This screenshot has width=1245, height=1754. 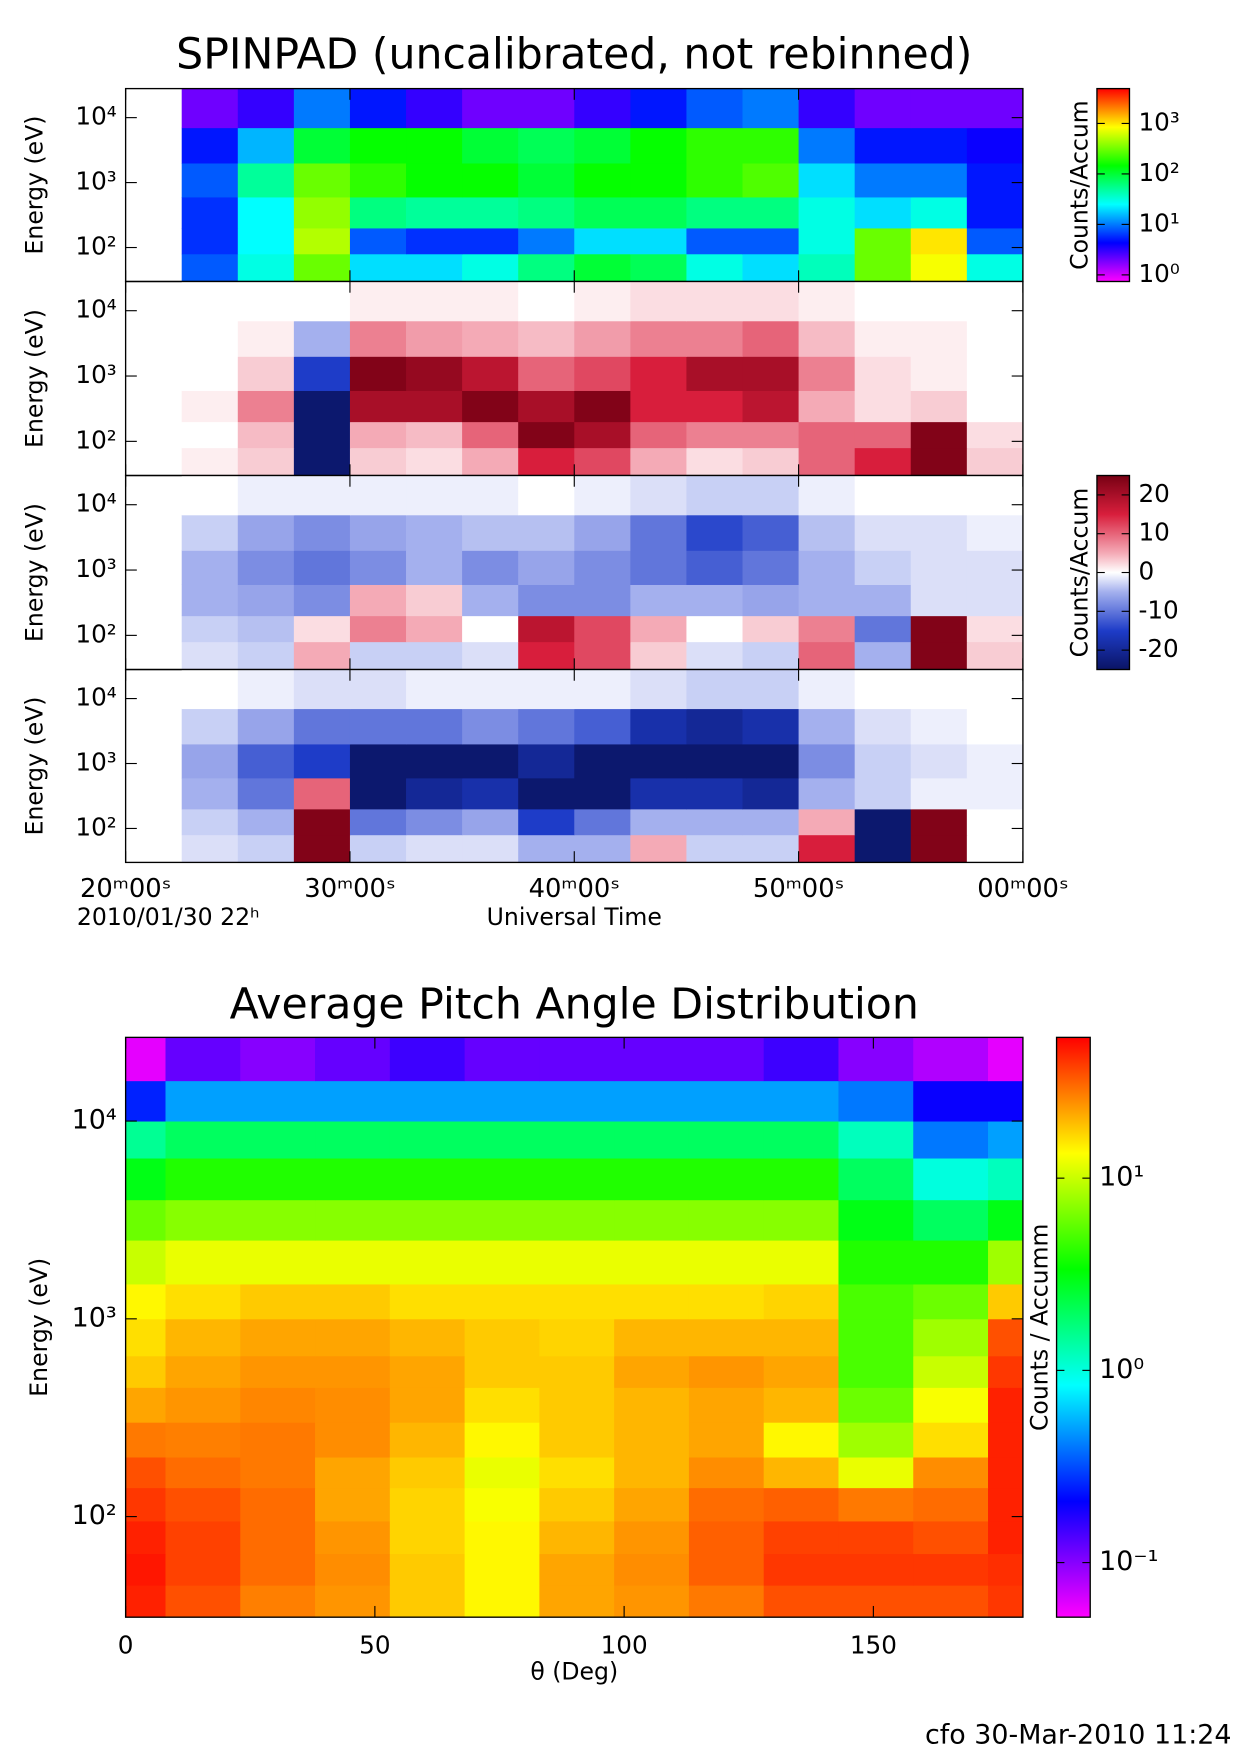 I want to click on y-tick-label: 10⁴, so click(x=95, y=697).